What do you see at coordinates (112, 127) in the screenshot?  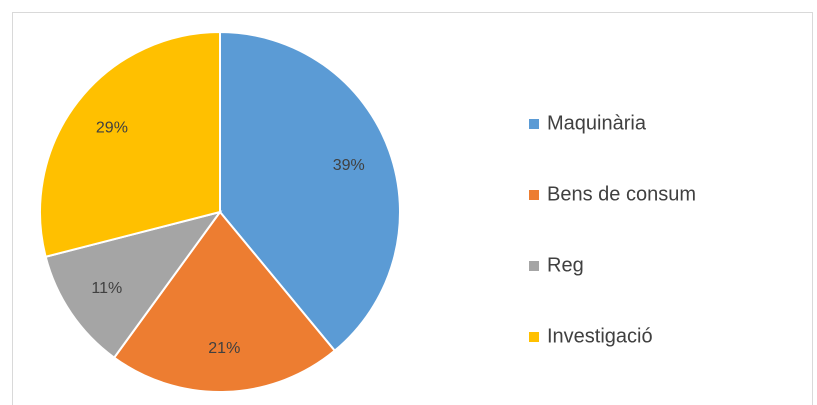 I see `value-label: 29%` at bounding box center [112, 127].